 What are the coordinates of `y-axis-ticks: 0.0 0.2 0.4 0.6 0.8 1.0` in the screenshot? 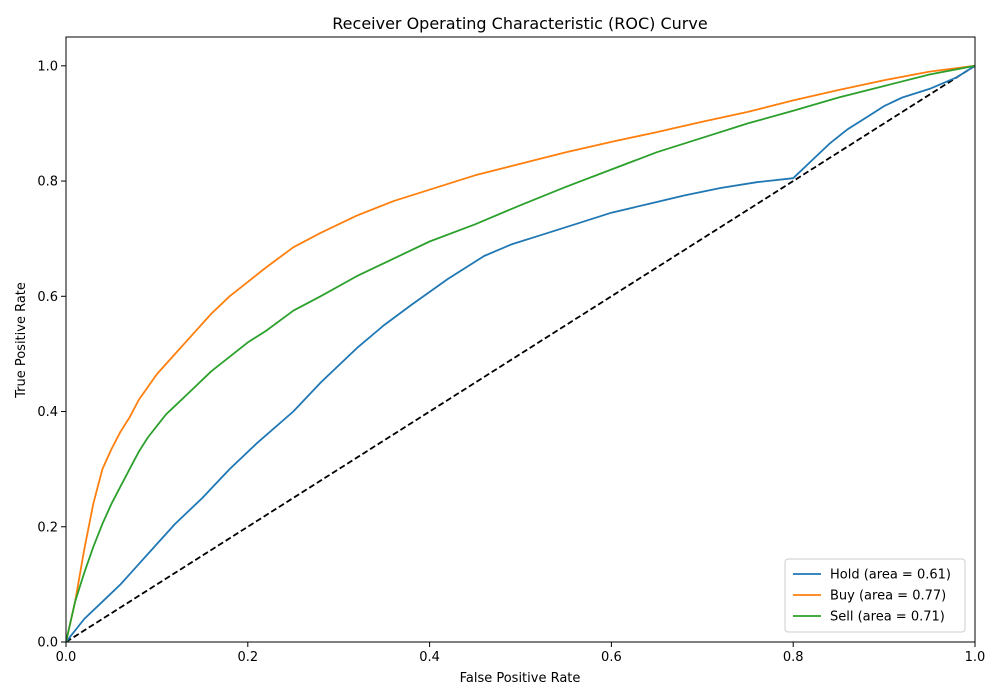 It's located at (51, 355).